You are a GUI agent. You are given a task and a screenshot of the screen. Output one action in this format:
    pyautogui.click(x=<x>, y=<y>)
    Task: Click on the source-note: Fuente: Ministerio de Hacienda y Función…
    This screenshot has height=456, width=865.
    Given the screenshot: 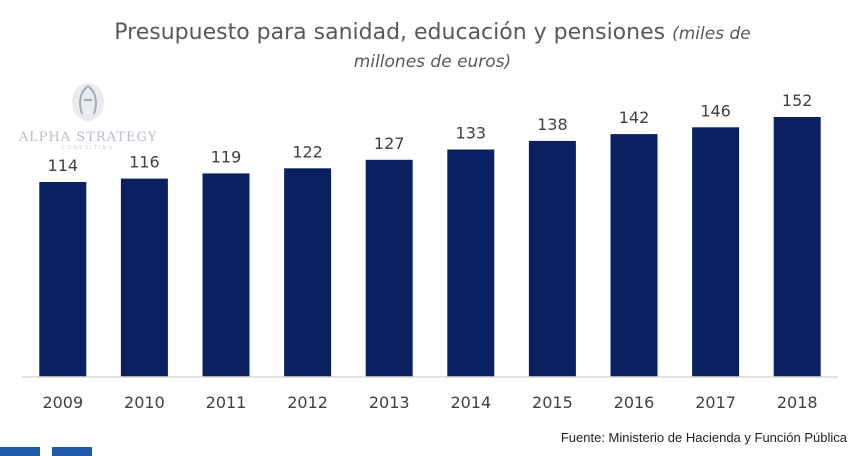 What is the action you would take?
    pyautogui.click(x=703, y=437)
    